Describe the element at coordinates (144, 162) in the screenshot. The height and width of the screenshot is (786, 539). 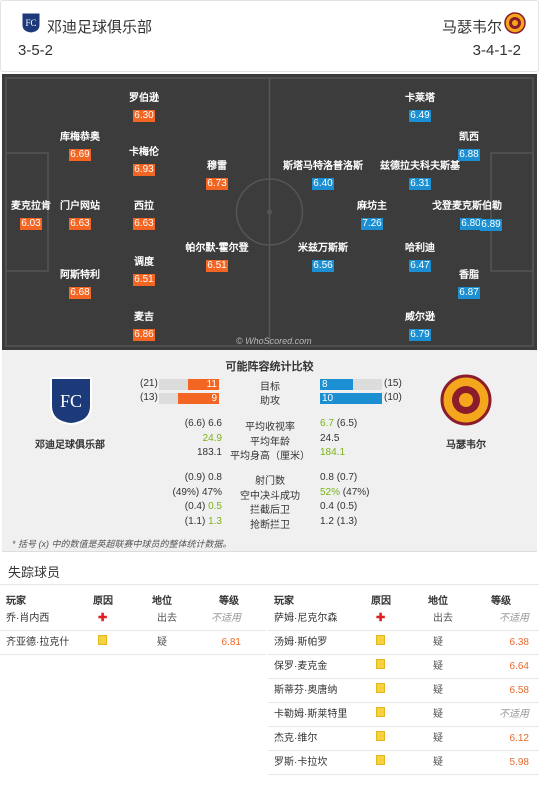
I see `home-player: 卡梅伦 6.93` at that location.